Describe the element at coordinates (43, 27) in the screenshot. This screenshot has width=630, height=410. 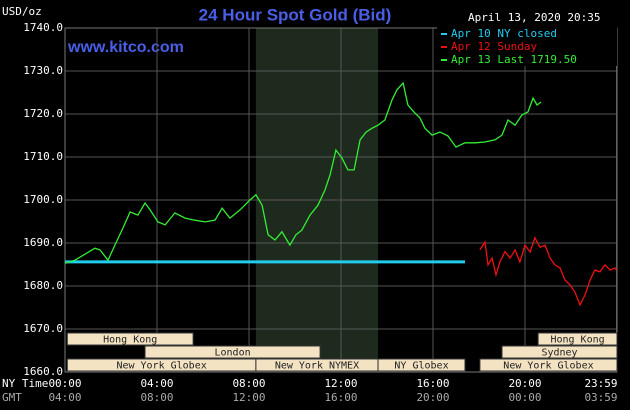
I see `y-tick-label: 1740.0` at that location.